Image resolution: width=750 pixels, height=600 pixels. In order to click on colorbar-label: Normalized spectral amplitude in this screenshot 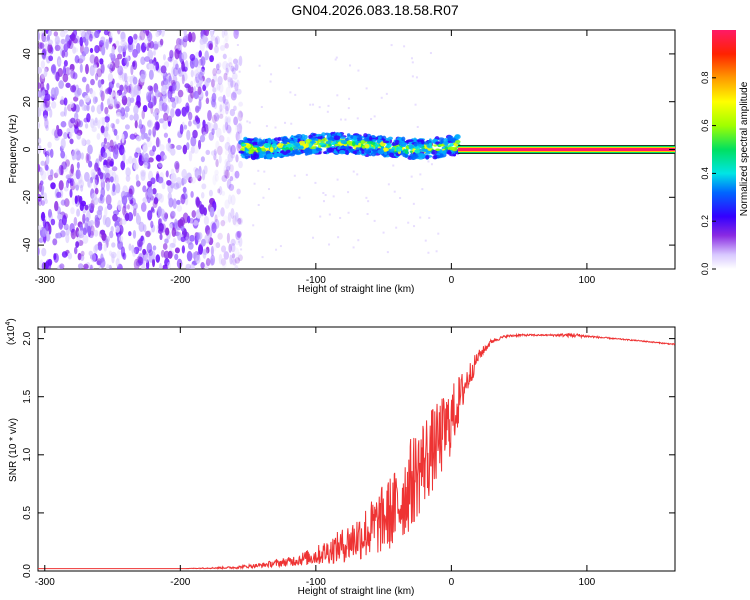, I will do `click(744, 148)`.